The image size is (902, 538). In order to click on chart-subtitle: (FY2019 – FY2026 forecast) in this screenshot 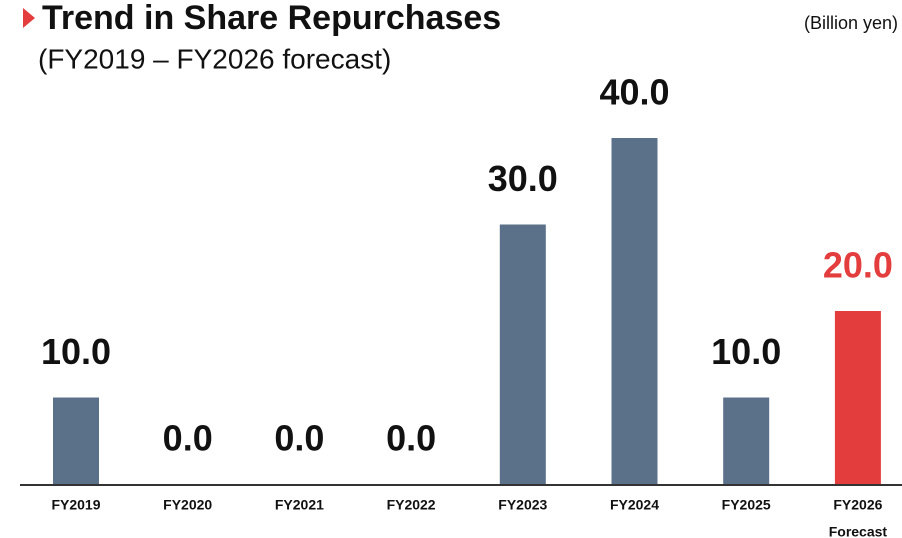, I will do `click(214, 58)`.